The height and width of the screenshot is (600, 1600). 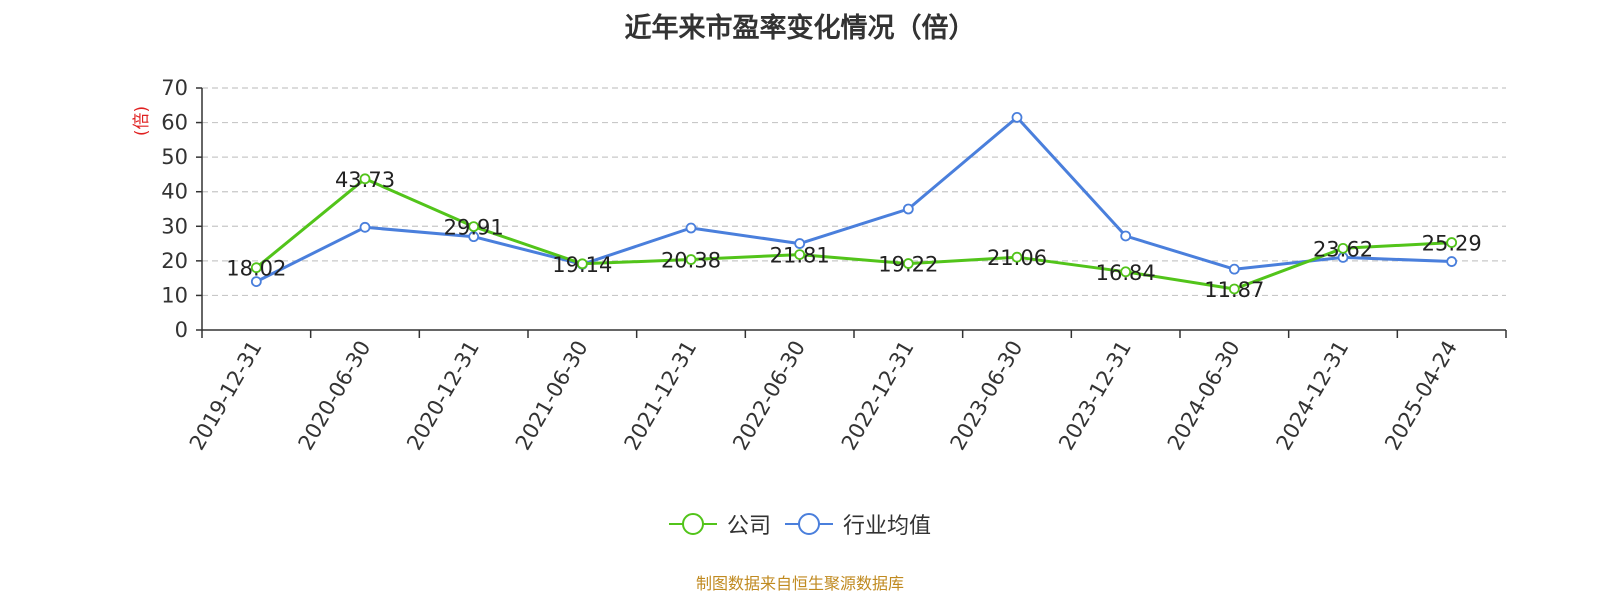 I want to click on y-tick-label: 20, so click(x=174, y=261).